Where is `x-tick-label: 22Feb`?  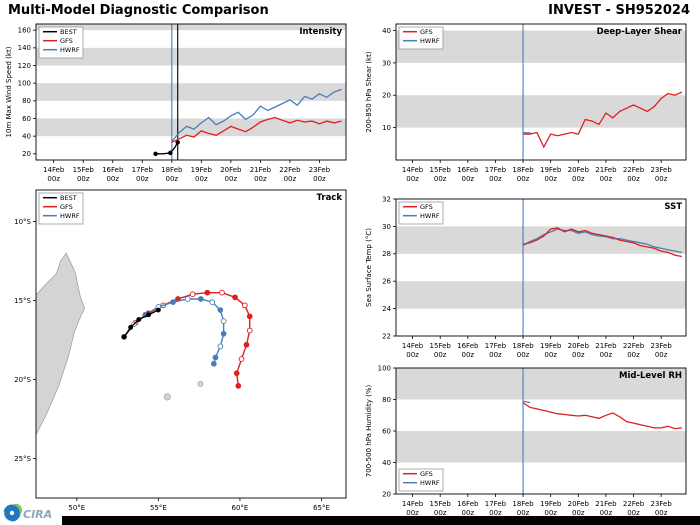
x-tick-label: 22Feb is located at coordinates (634, 170).